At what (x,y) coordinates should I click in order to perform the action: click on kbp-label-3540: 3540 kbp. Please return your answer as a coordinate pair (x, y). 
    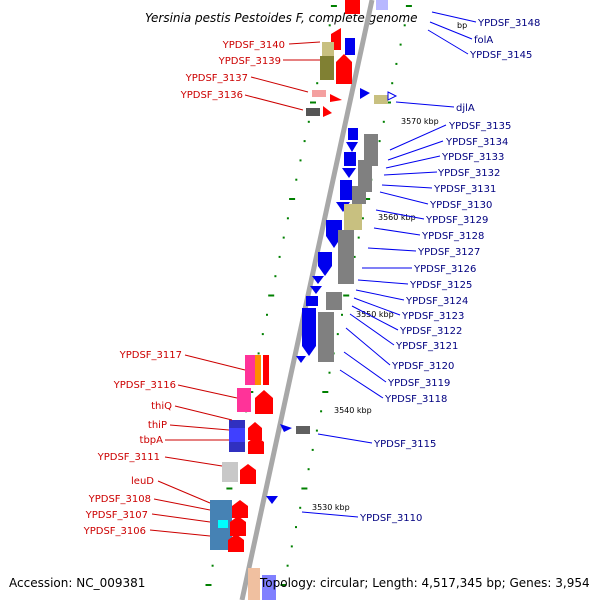
    Looking at the image, I should click on (353, 410).